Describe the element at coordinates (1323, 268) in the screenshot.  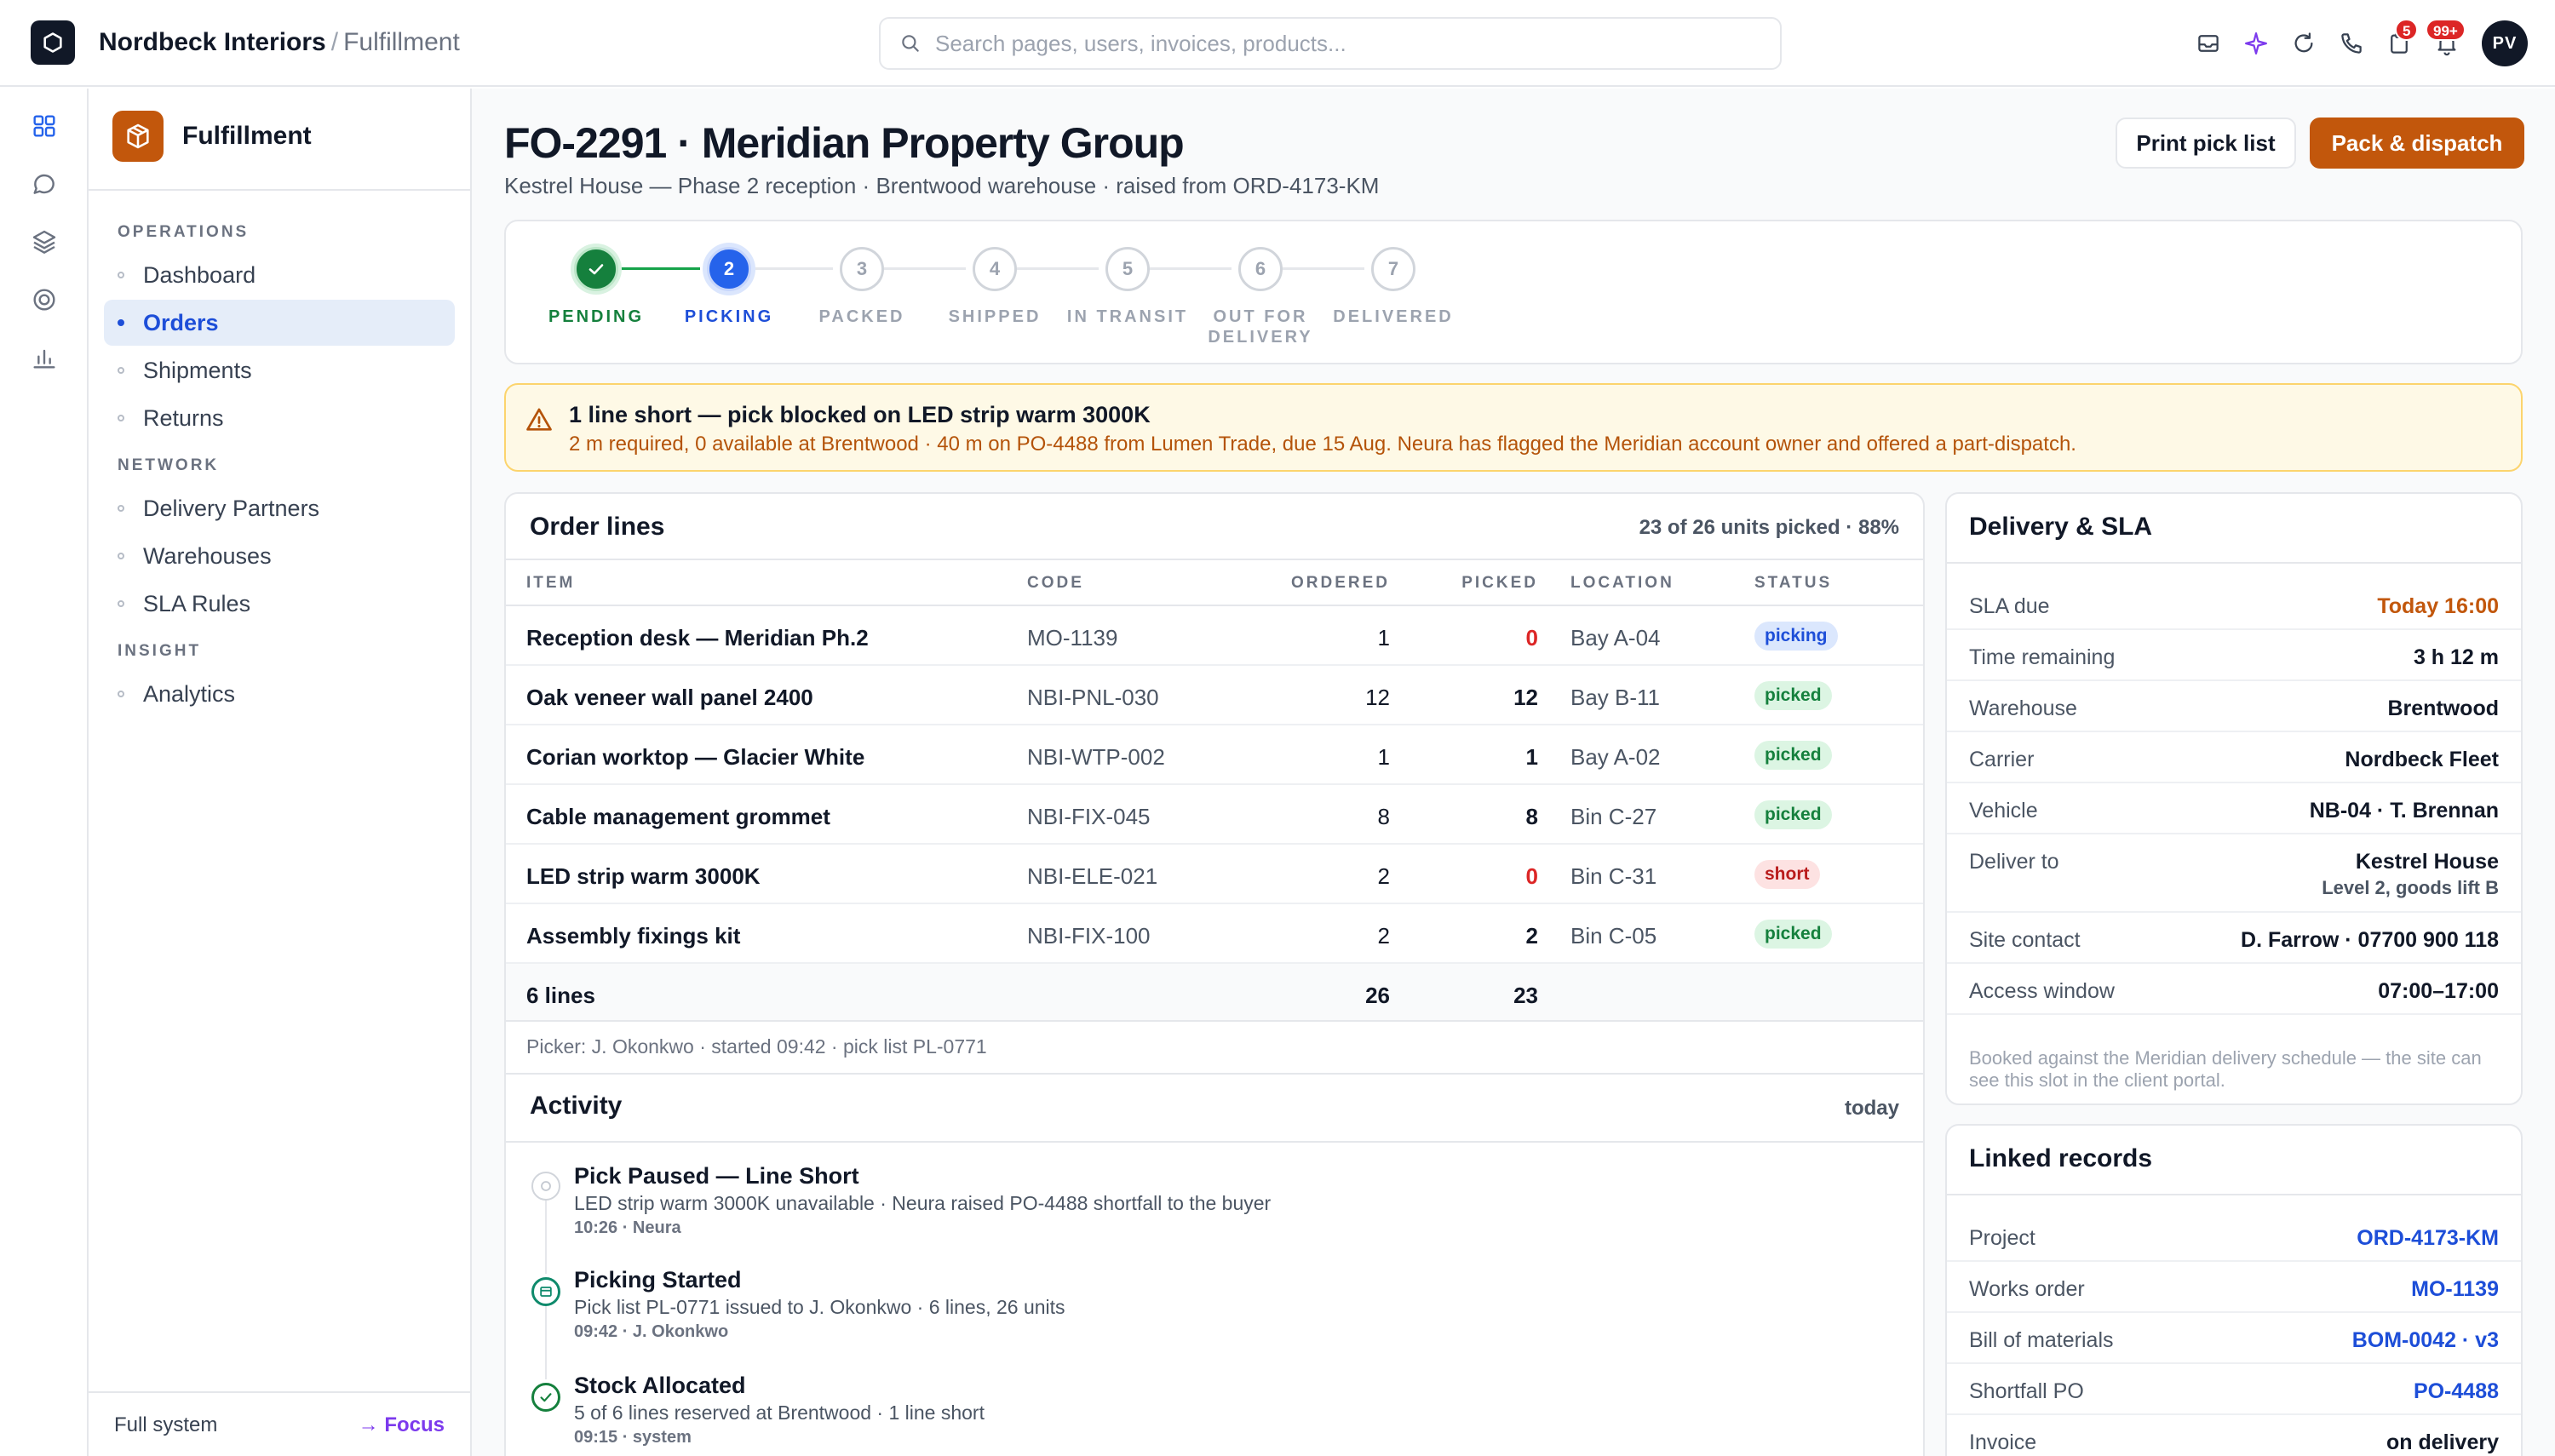
I see `step-connector` at that location.